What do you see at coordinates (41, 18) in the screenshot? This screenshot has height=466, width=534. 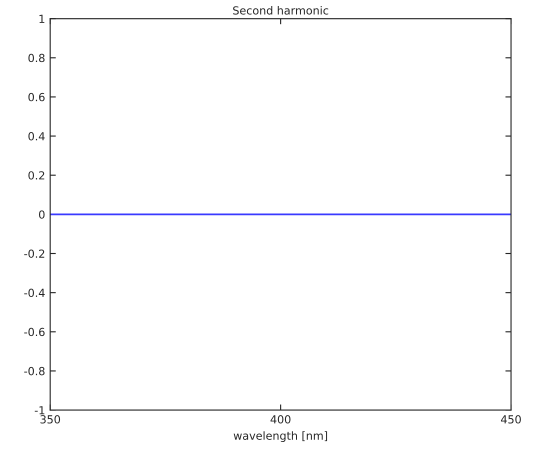 I see `y-tick-label: 1` at bounding box center [41, 18].